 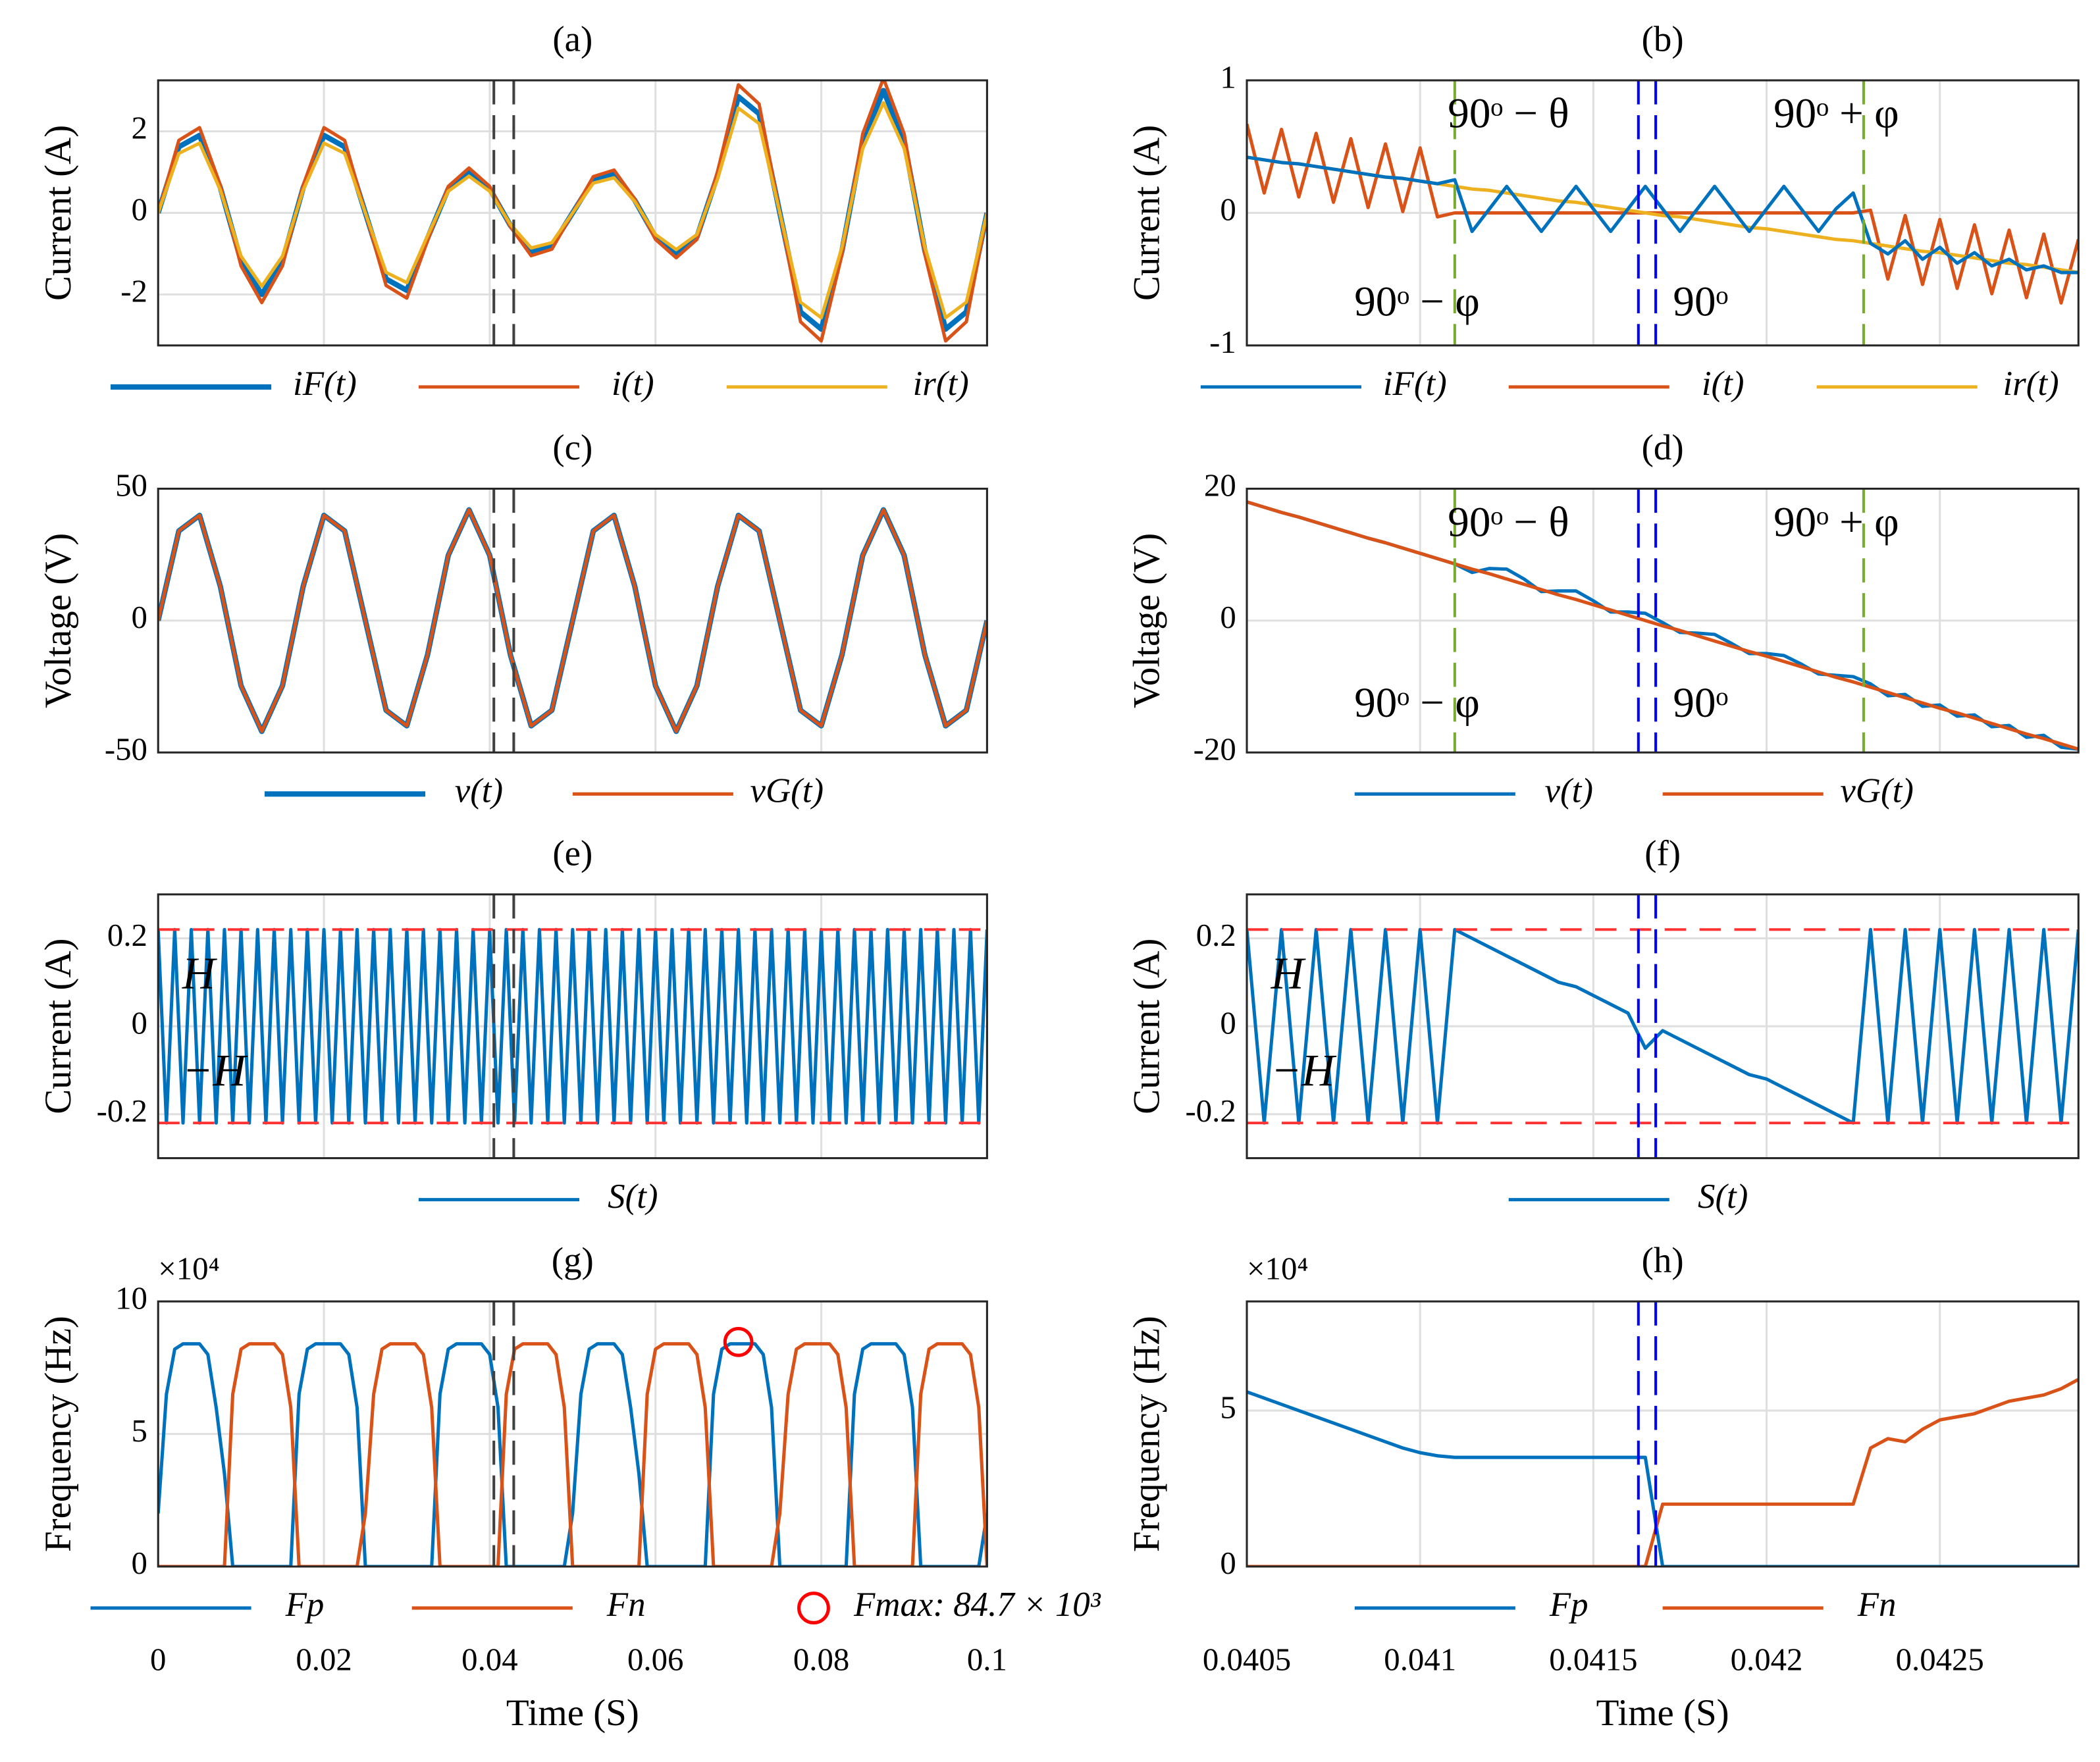 What do you see at coordinates (1304, 1070) in the screenshot?
I see `threshold-label: −H` at bounding box center [1304, 1070].